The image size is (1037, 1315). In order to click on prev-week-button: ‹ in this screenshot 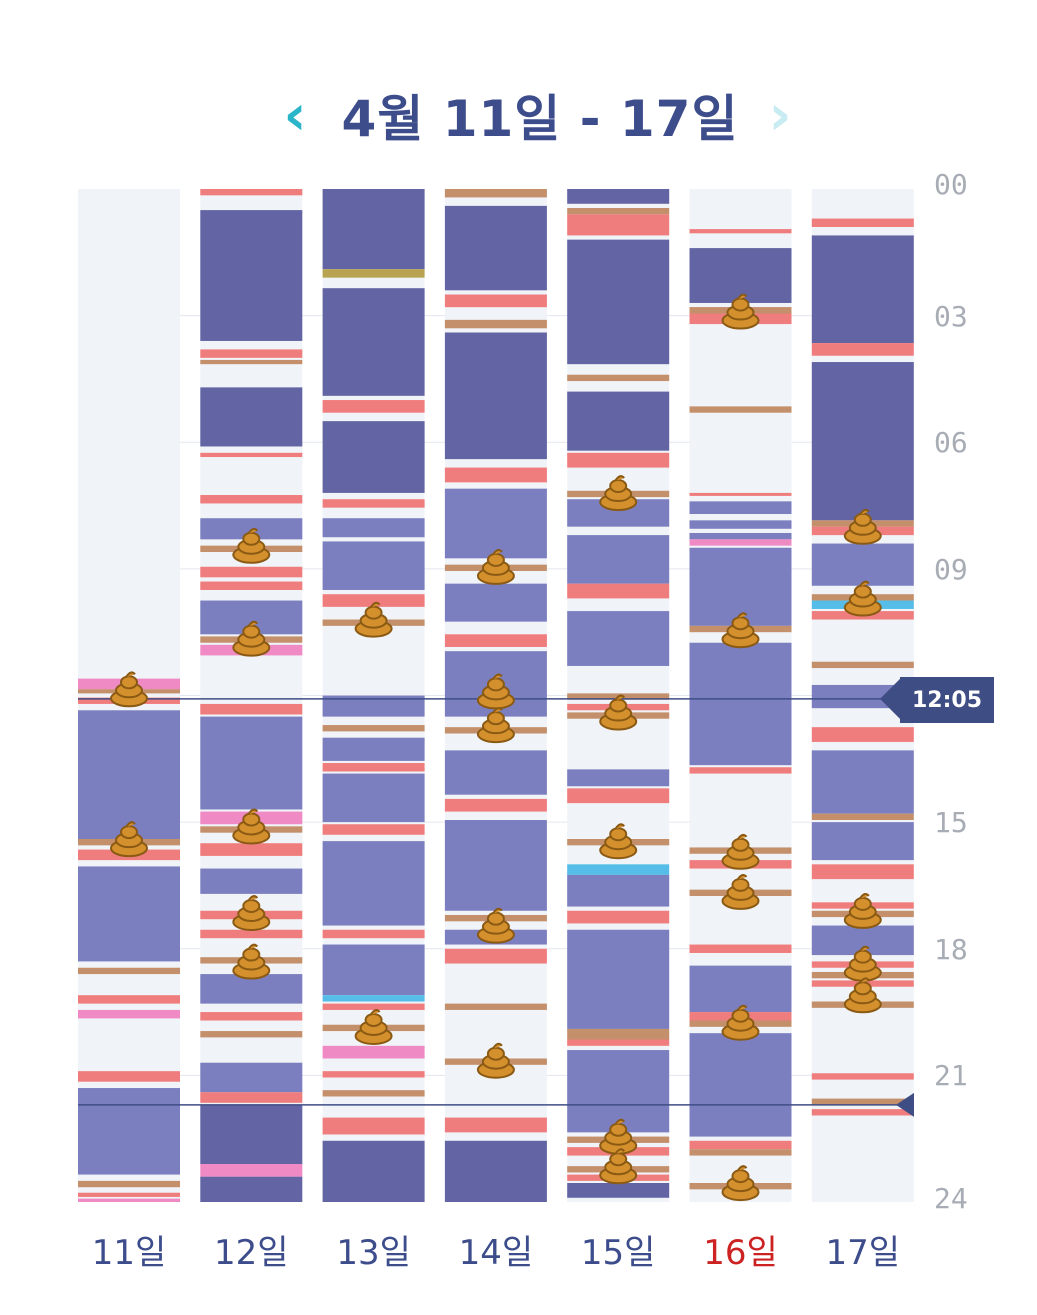, I will do `click(295, 115)`.